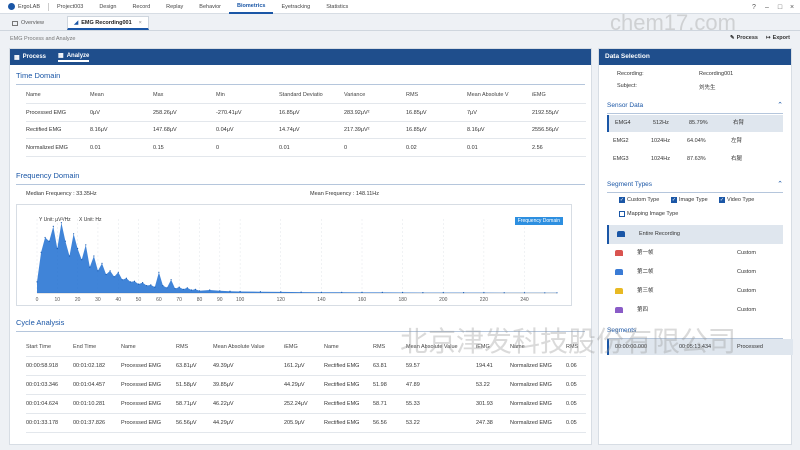 The width and height of the screenshot is (800, 450). I want to click on table-cell: 0.15, so click(158, 148).